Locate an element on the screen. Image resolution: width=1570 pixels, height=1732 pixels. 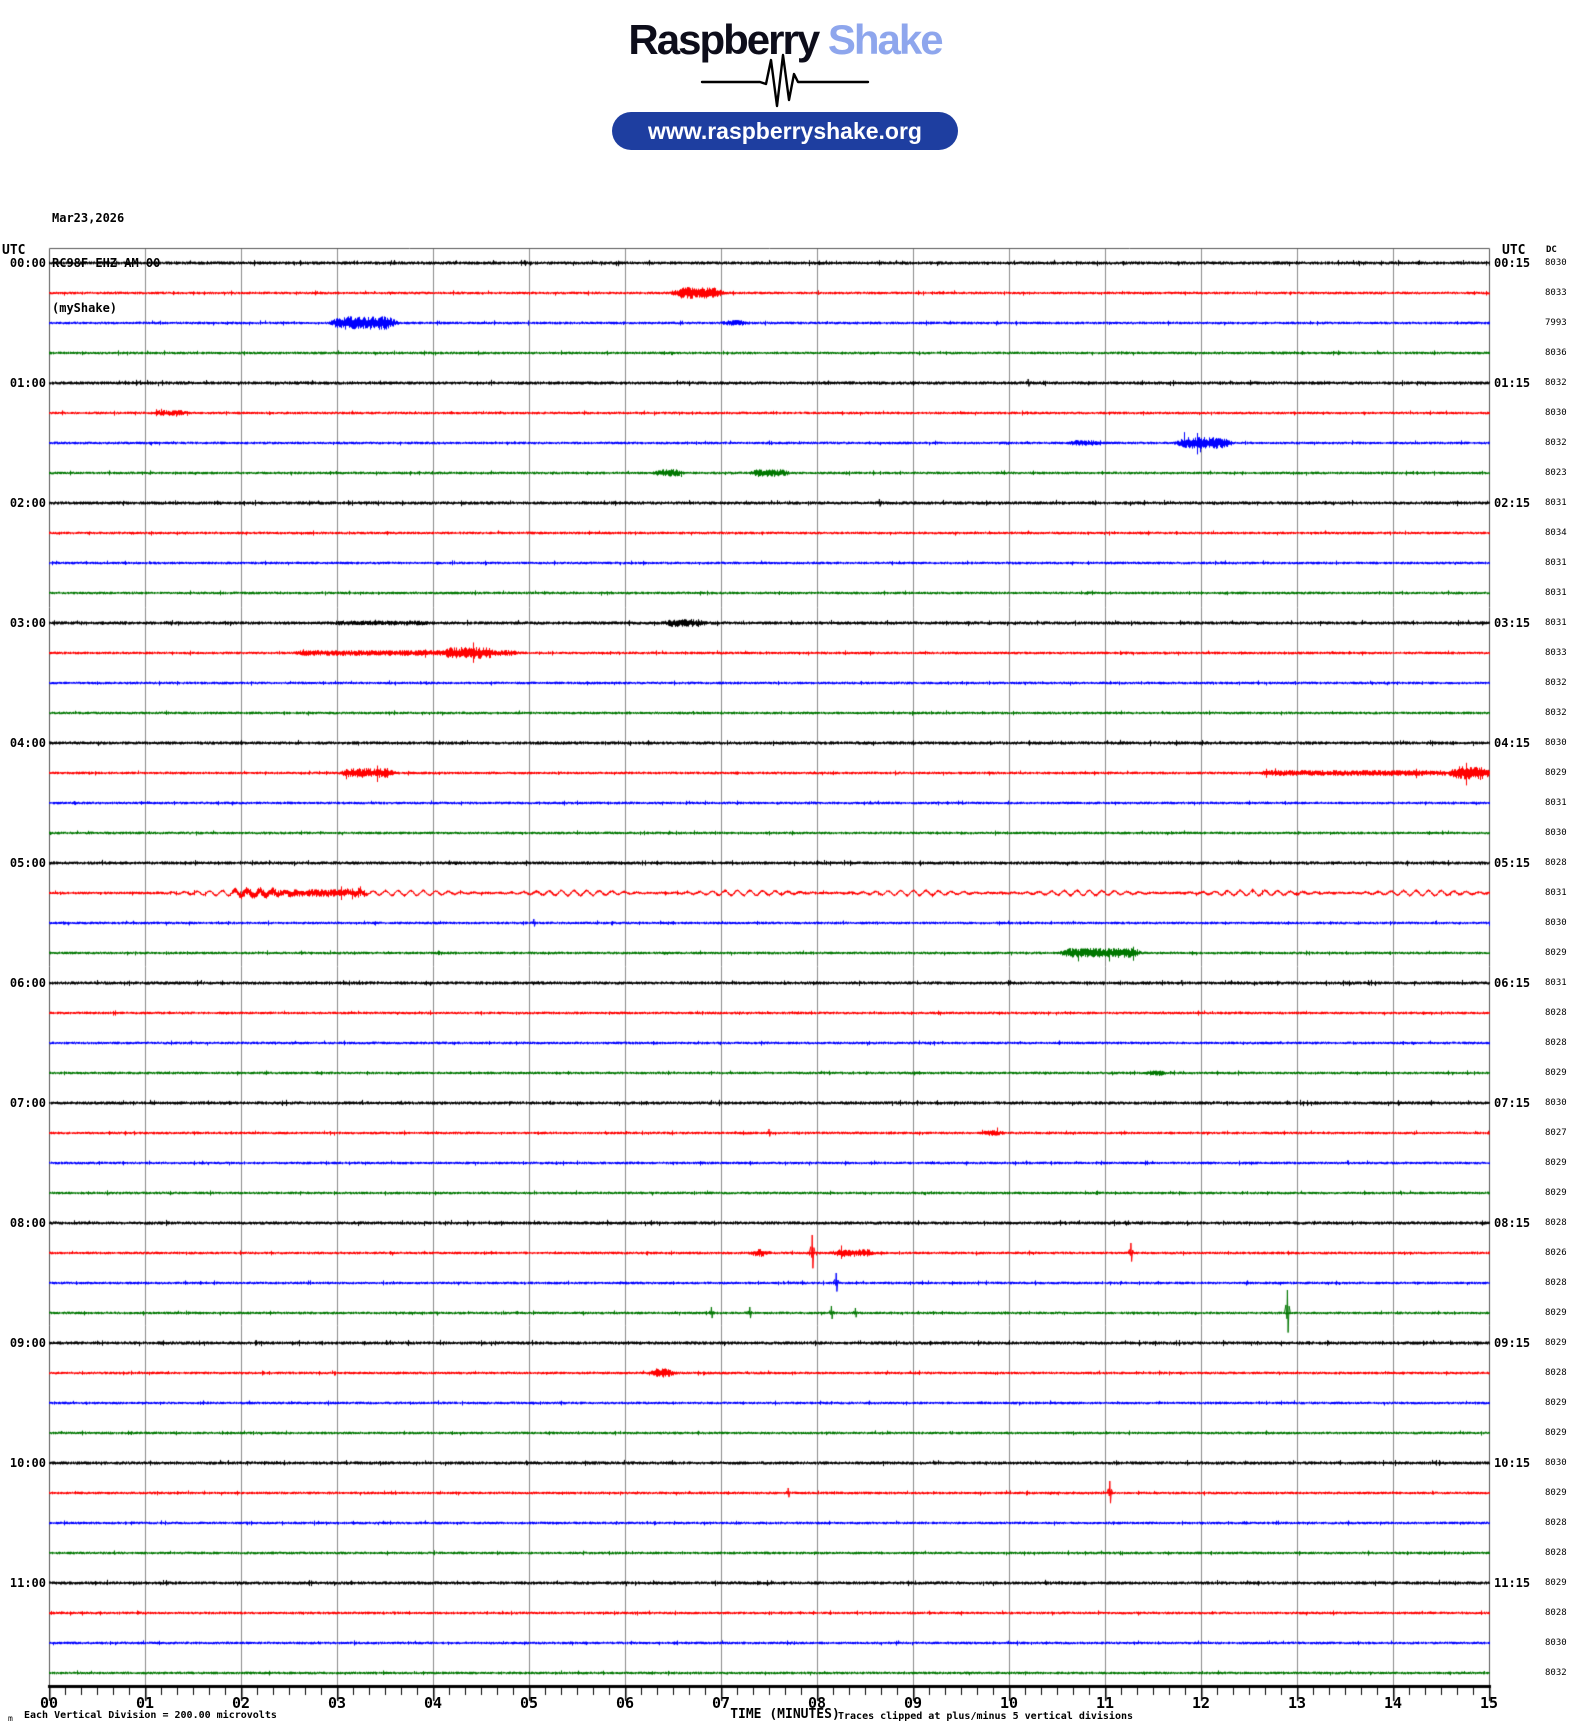
x-tick-label: 15 is located at coordinates (1489, 1703).